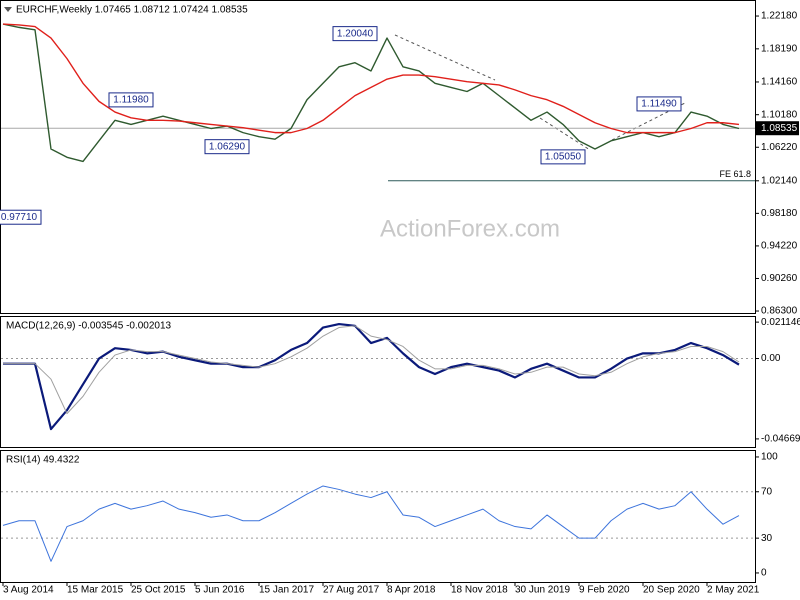  I want to click on last-price-box, so click(777, 128).